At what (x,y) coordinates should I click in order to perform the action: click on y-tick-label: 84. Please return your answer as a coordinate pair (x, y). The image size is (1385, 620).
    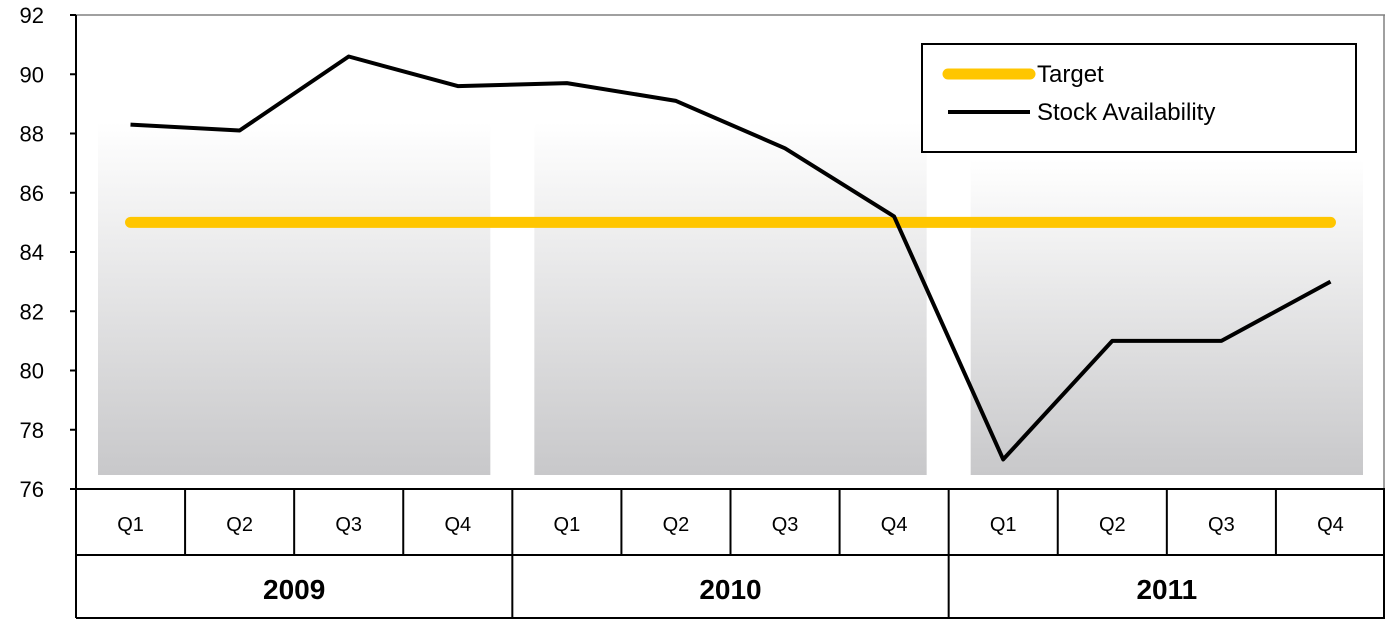
    Looking at the image, I should click on (32, 252).